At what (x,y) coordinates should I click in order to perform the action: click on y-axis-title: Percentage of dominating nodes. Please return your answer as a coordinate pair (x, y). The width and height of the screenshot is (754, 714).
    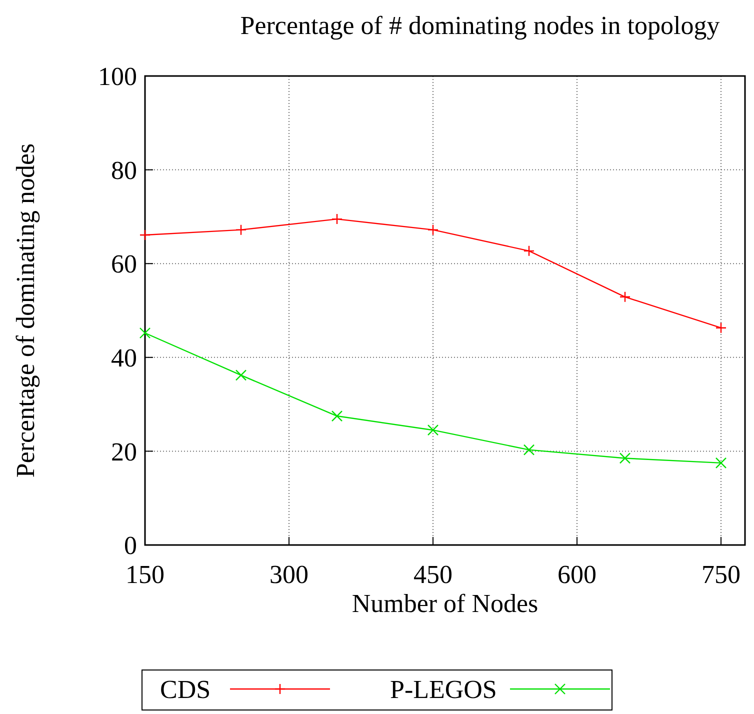
    Looking at the image, I should click on (25, 310).